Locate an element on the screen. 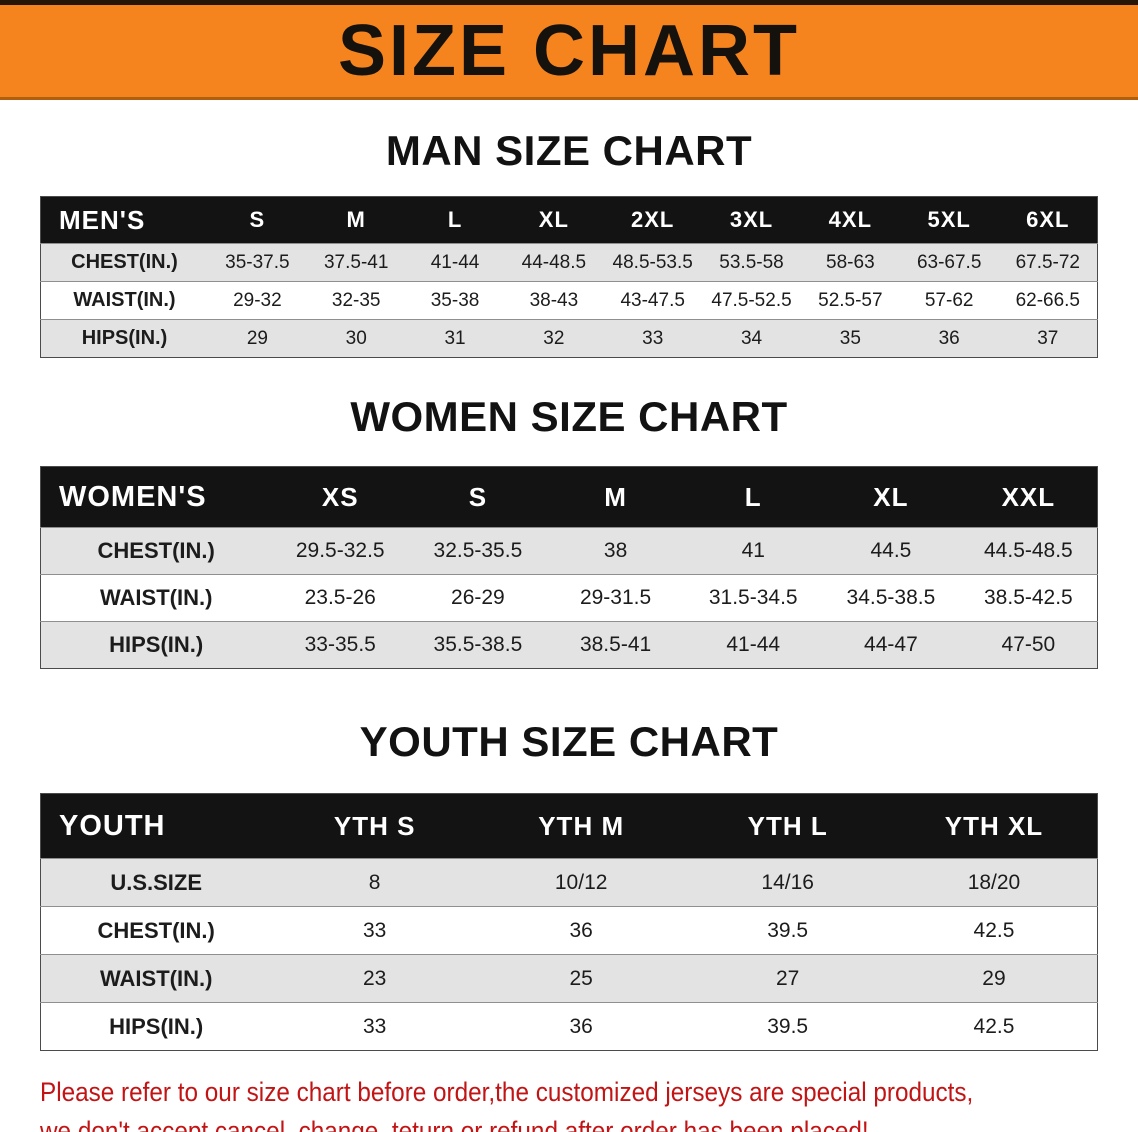 Image resolution: width=1138 pixels, height=1132 pixels. table-cell: 26-29 is located at coordinates (478, 598).